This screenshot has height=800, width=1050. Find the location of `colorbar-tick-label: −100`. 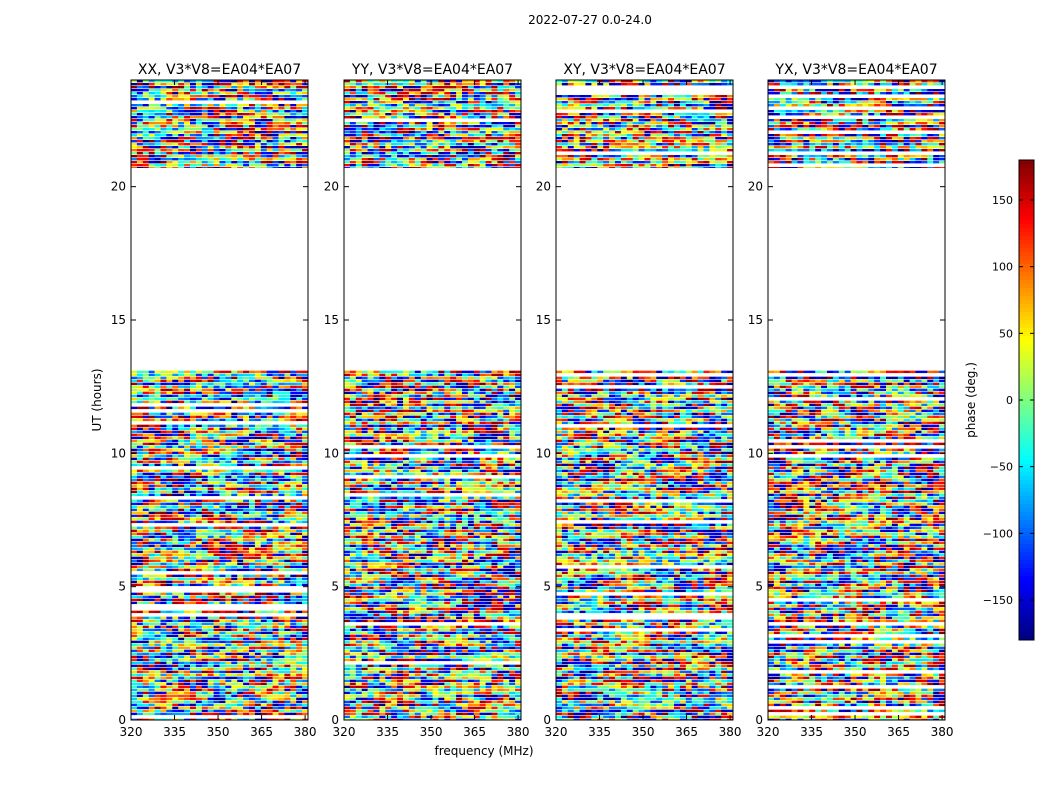

colorbar-tick-label: −100 is located at coordinates (998, 533).